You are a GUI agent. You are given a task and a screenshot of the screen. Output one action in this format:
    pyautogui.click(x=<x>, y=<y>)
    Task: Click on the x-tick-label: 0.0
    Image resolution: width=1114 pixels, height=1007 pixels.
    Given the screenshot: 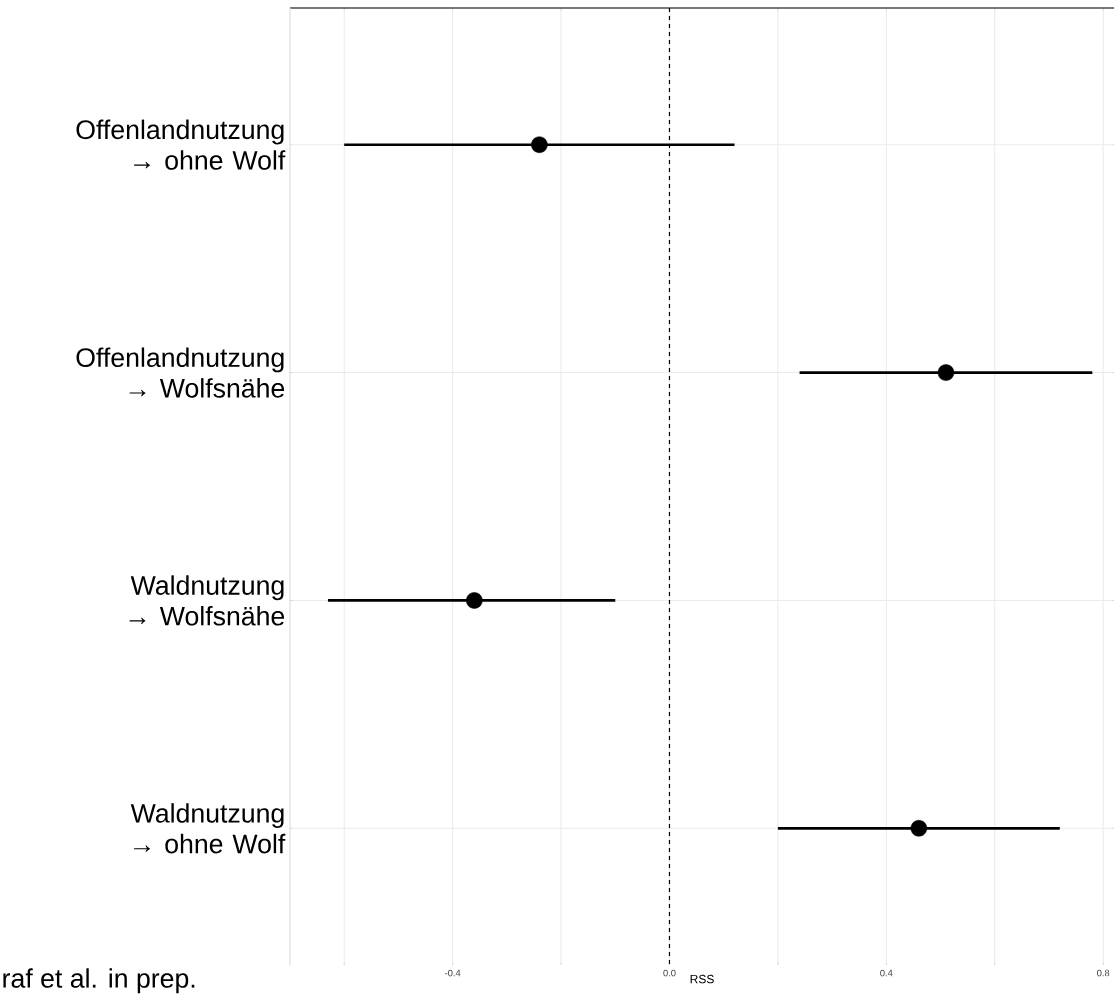 What is the action you would take?
    pyautogui.click(x=669, y=973)
    